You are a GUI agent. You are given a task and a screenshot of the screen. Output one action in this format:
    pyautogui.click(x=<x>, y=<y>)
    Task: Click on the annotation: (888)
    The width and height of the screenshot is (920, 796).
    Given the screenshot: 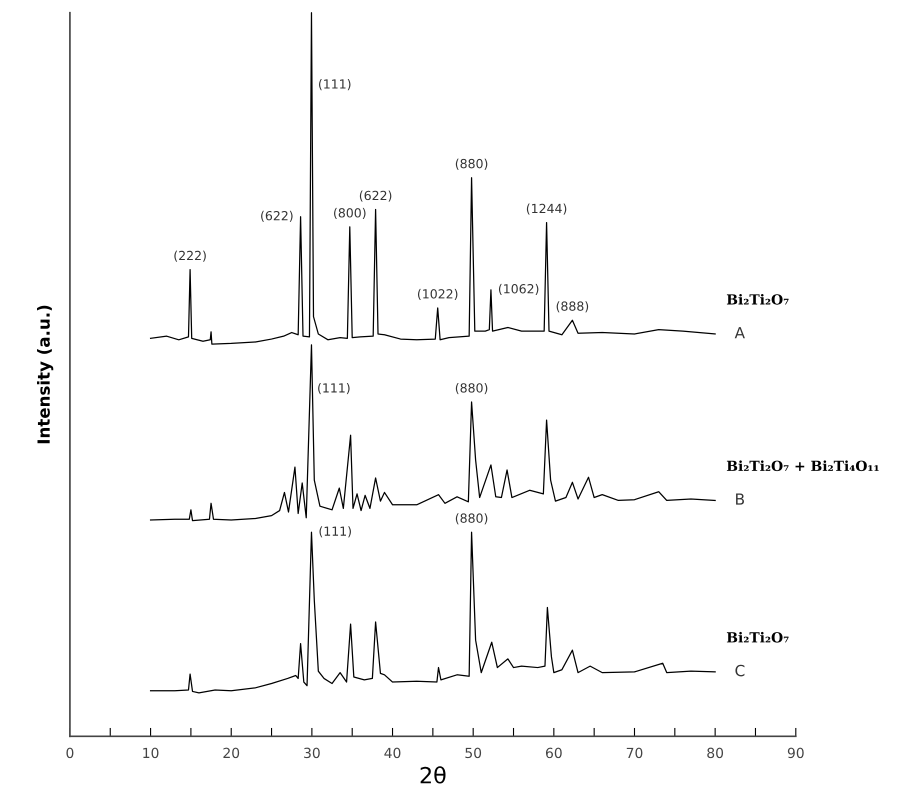 What is the action you would take?
    pyautogui.click(x=572, y=306)
    